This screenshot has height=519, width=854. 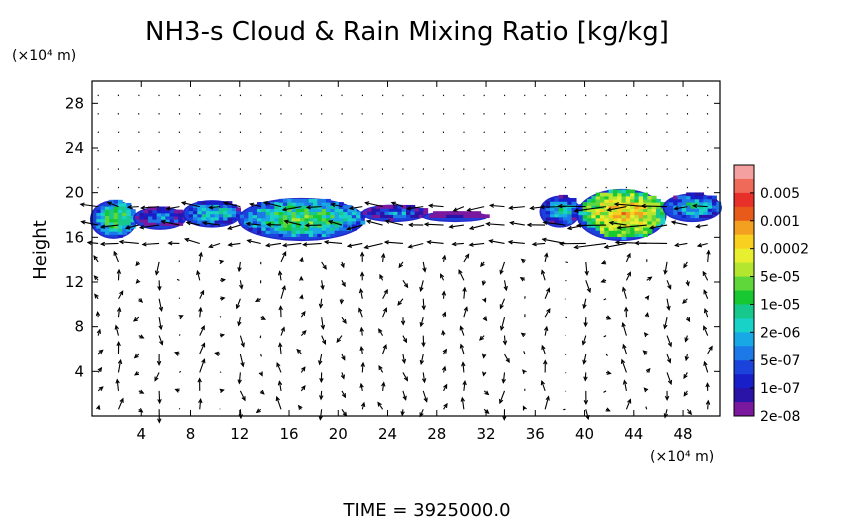 What do you see at coordinates (780, 417) in the screenshot?
I see `colorbar-label: 2e-08` at bounding box center [780, 417].